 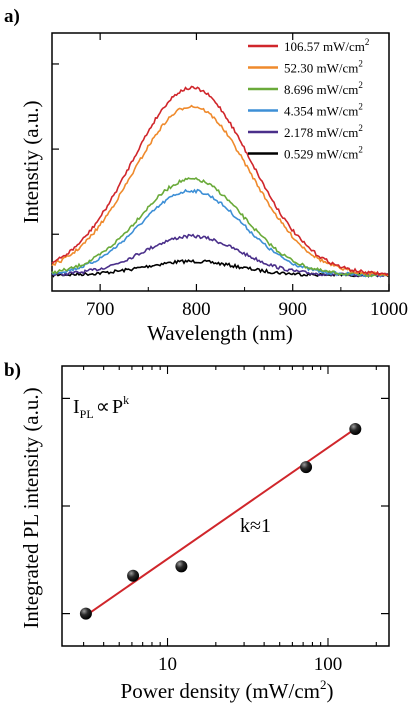 What do you see at coordinates (31, 161) in the screenshot?
I see `panel-a-y-axis-label: Intenstiy (a.u.)` at bounding box center [31, 161].